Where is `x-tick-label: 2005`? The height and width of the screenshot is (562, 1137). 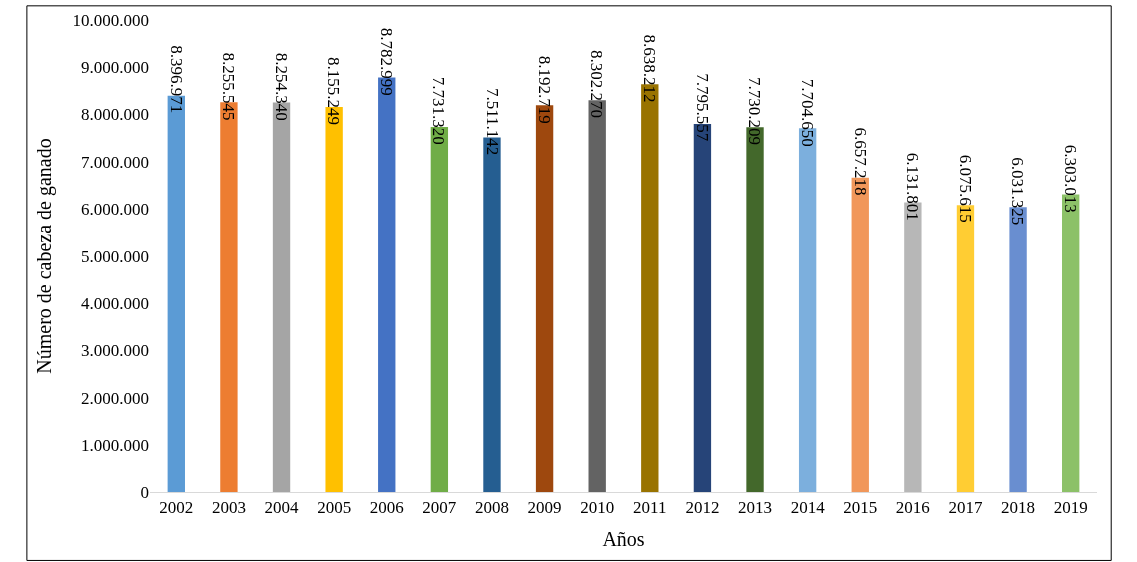 x-tick-label: 2005 is located at coordinates (334, 508).